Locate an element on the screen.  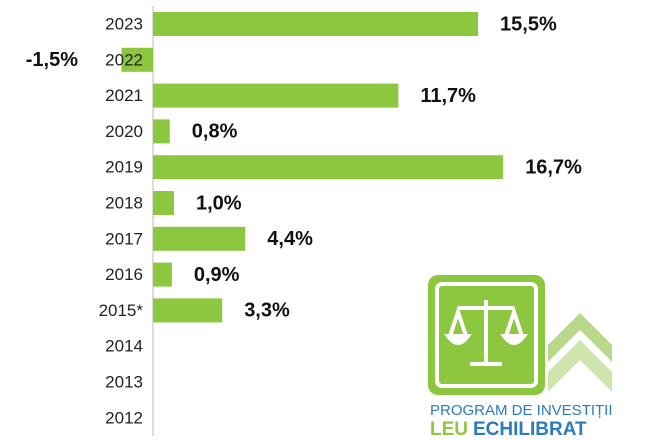
value-label: 0,8% is located at coordinates (215, 132).